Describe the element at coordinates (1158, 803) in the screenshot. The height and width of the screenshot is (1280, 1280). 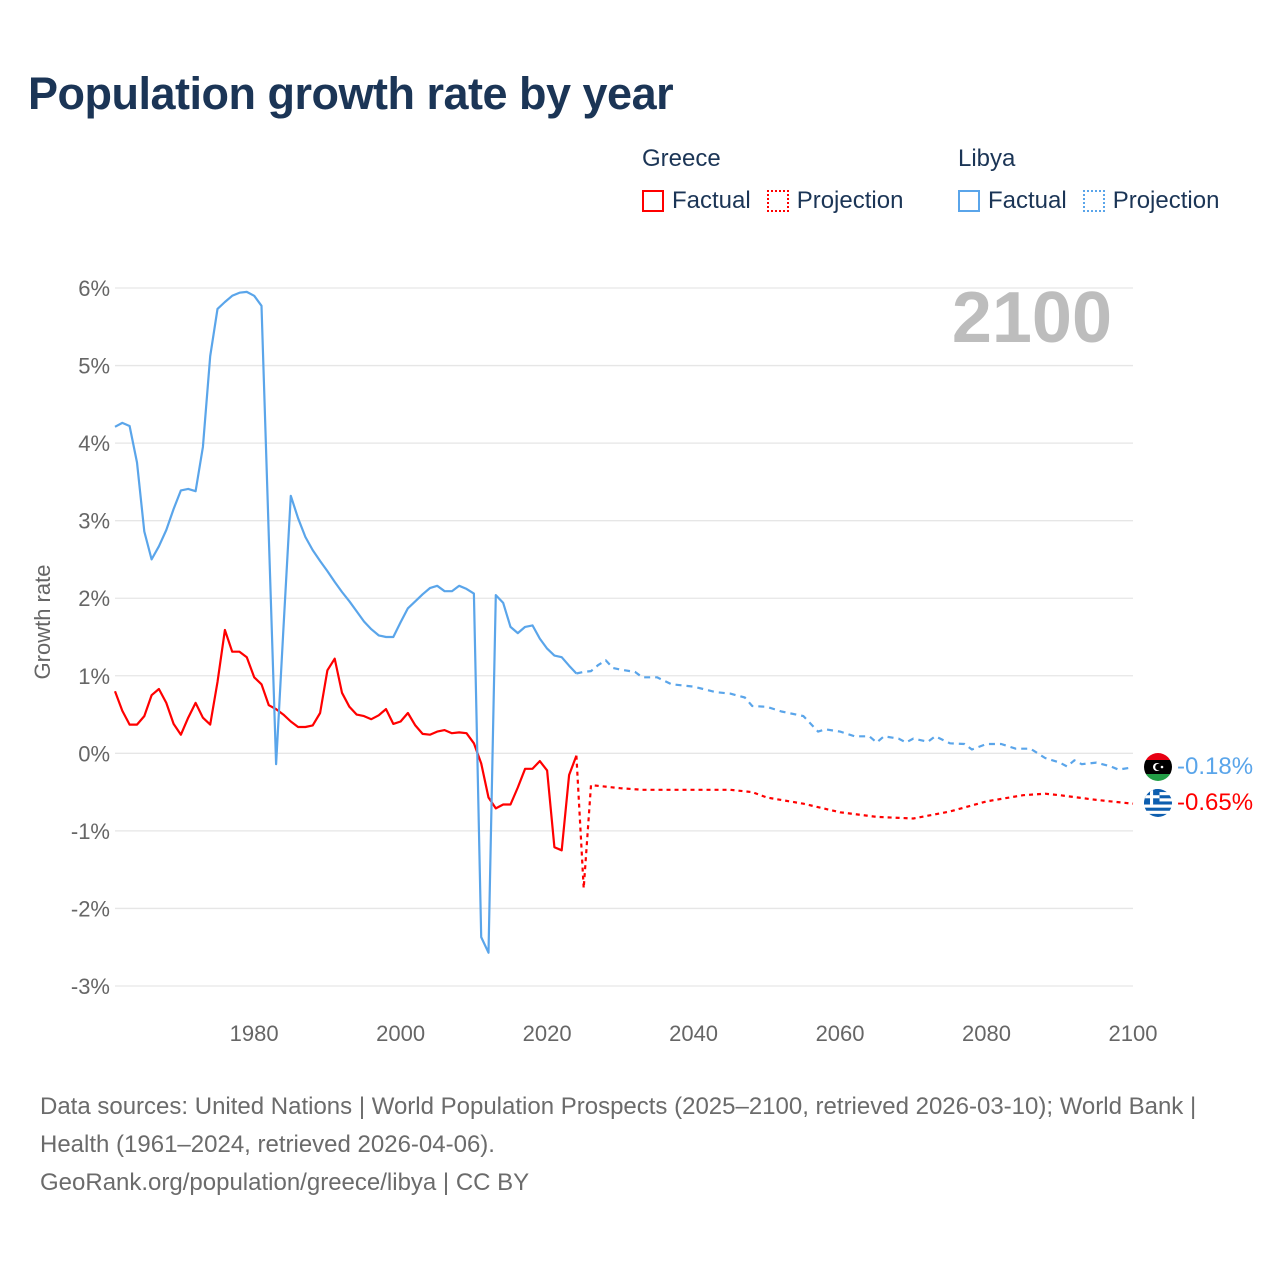
I see `greece-flag-icon` at that location.